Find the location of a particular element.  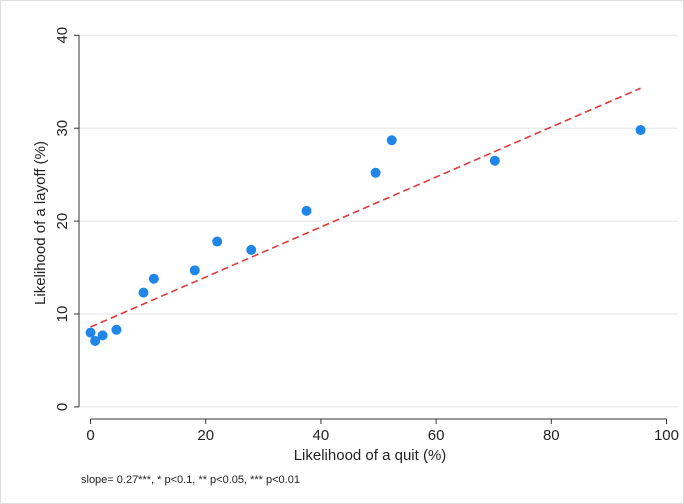

x-tick-label: 0 is located at coordinates (90, 435).